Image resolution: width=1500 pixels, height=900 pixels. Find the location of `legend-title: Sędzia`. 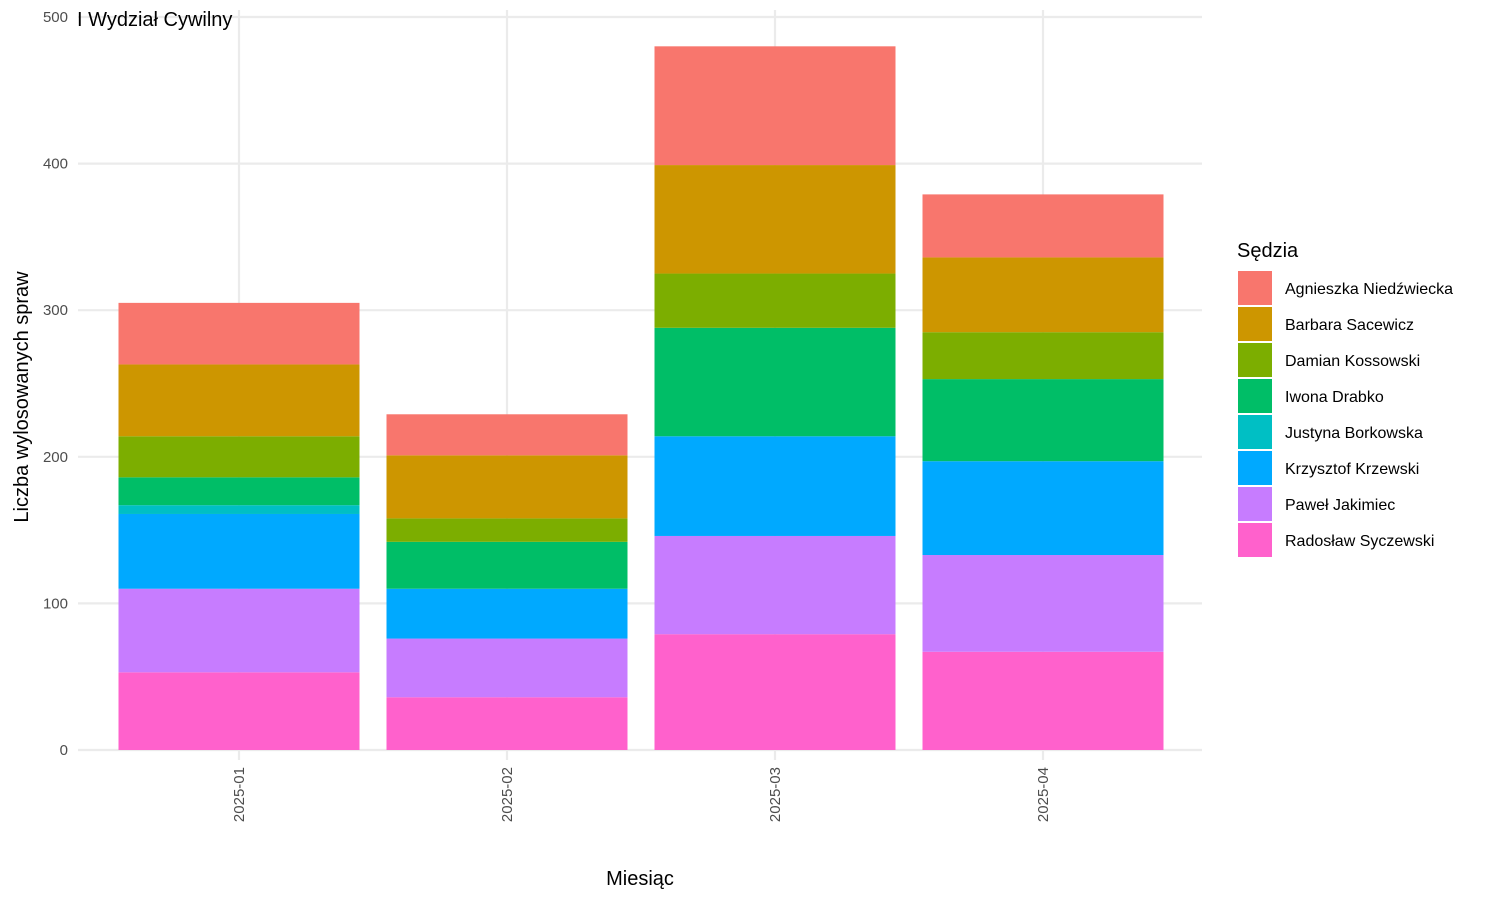

legend-title: Sędzia is located at coordinates (1268, 251).